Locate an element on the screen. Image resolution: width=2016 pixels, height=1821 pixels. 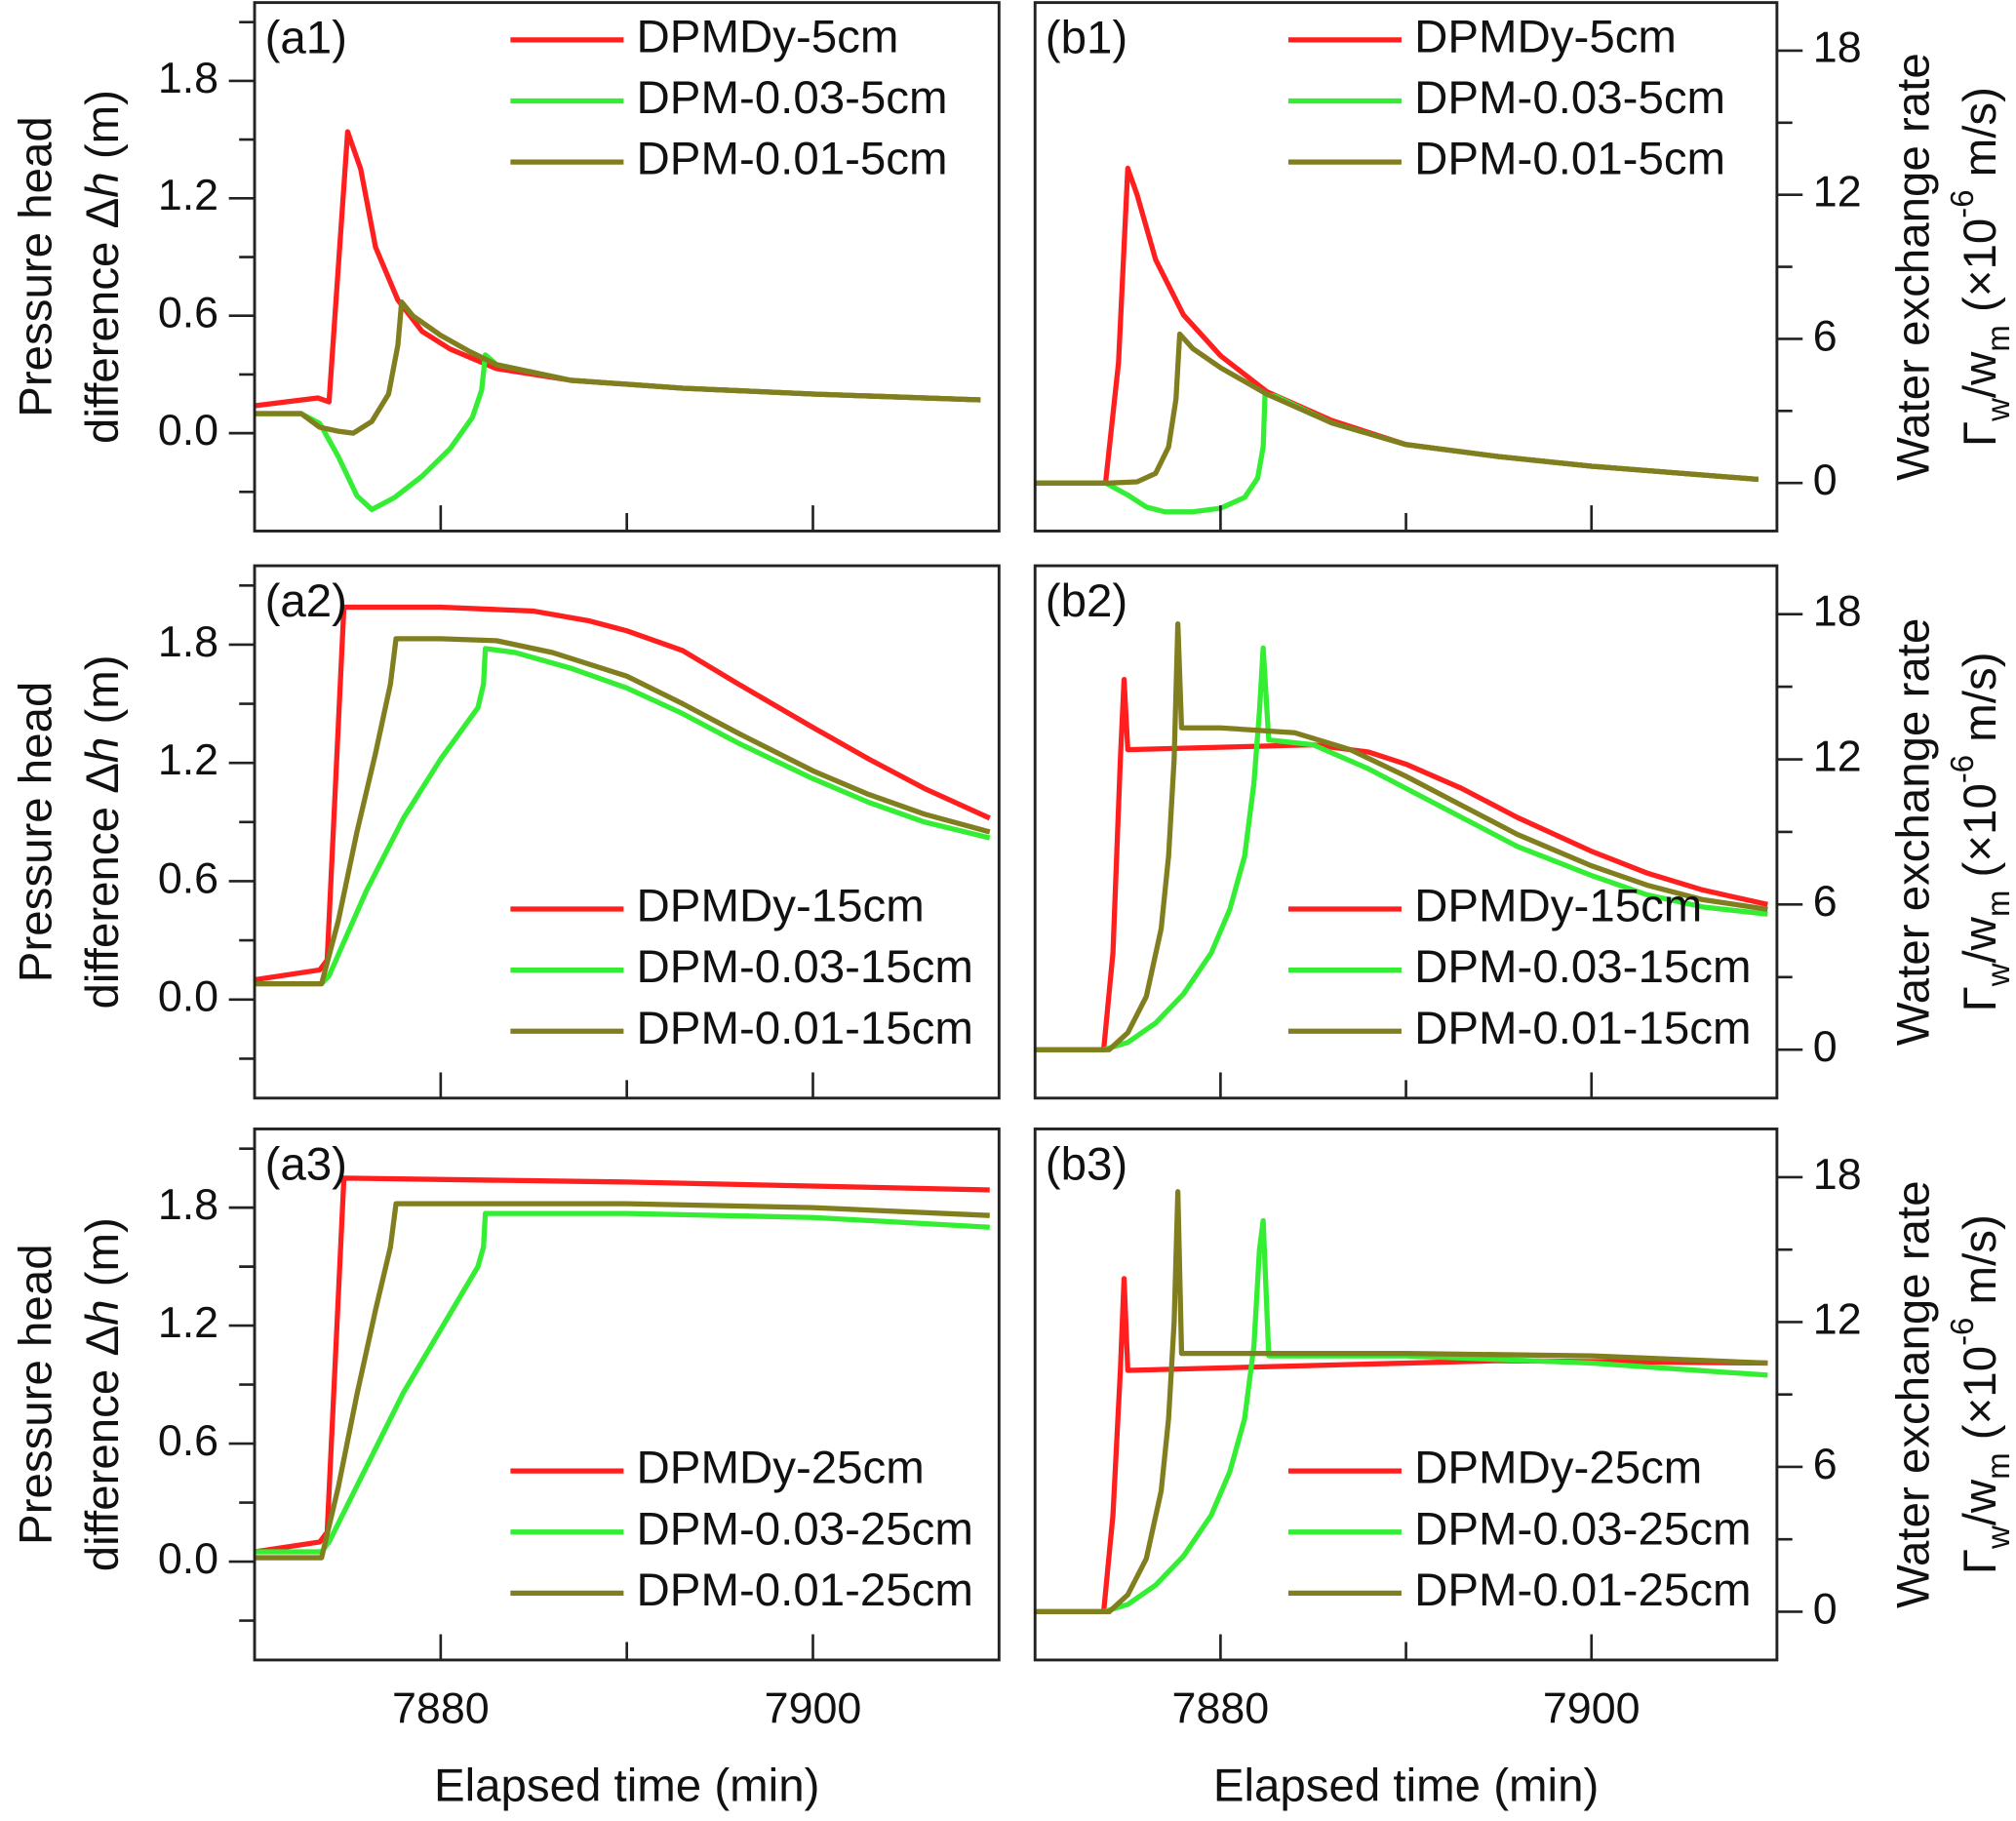
panel-label: (b1) is located at coordinates (1086, 38).